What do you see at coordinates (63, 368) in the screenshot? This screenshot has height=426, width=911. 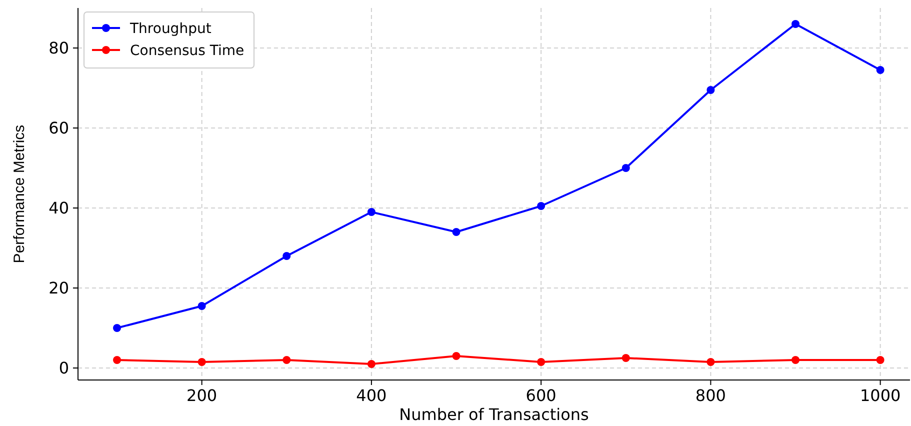 I see `y-tick-label: 0` at bounding box center [63, 368].